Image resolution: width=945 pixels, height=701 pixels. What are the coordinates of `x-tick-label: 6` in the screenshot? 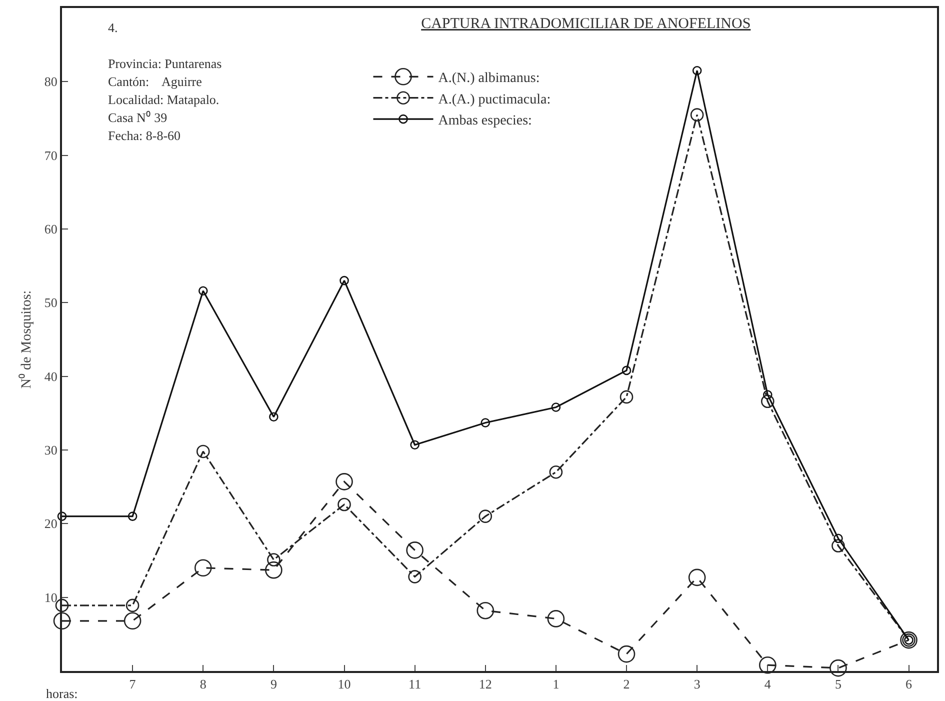 It's located at (909, 684).